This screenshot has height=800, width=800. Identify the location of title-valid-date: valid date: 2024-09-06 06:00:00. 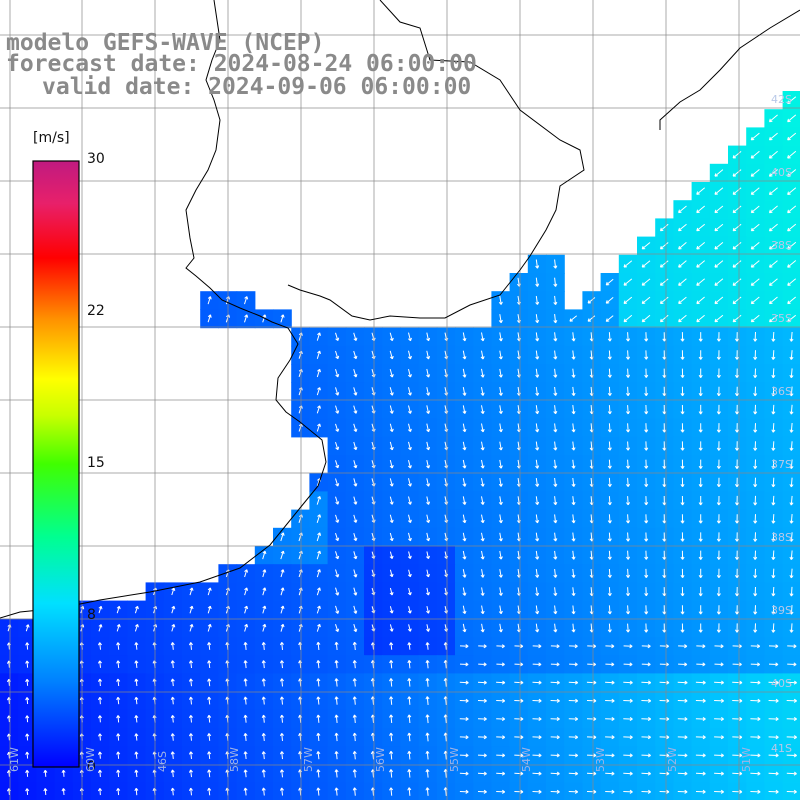
(257, 87).